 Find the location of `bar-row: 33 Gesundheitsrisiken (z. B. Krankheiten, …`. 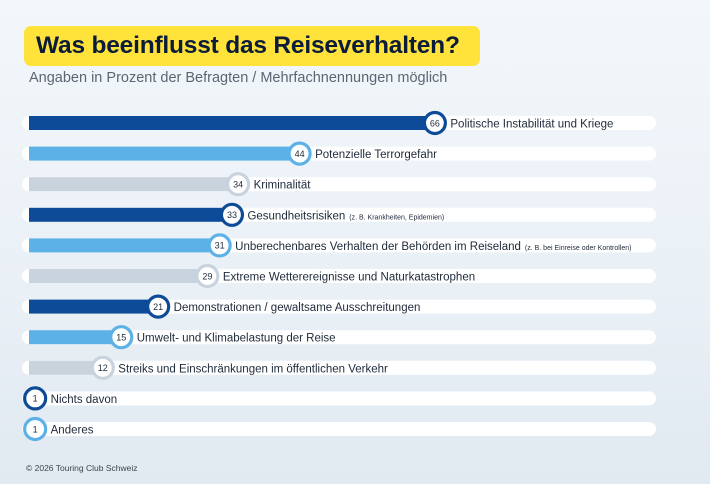

bar-row: 33 Gesundheitsrisiken (z. B. Krankheiten, … is located at coordinates (339, 214).